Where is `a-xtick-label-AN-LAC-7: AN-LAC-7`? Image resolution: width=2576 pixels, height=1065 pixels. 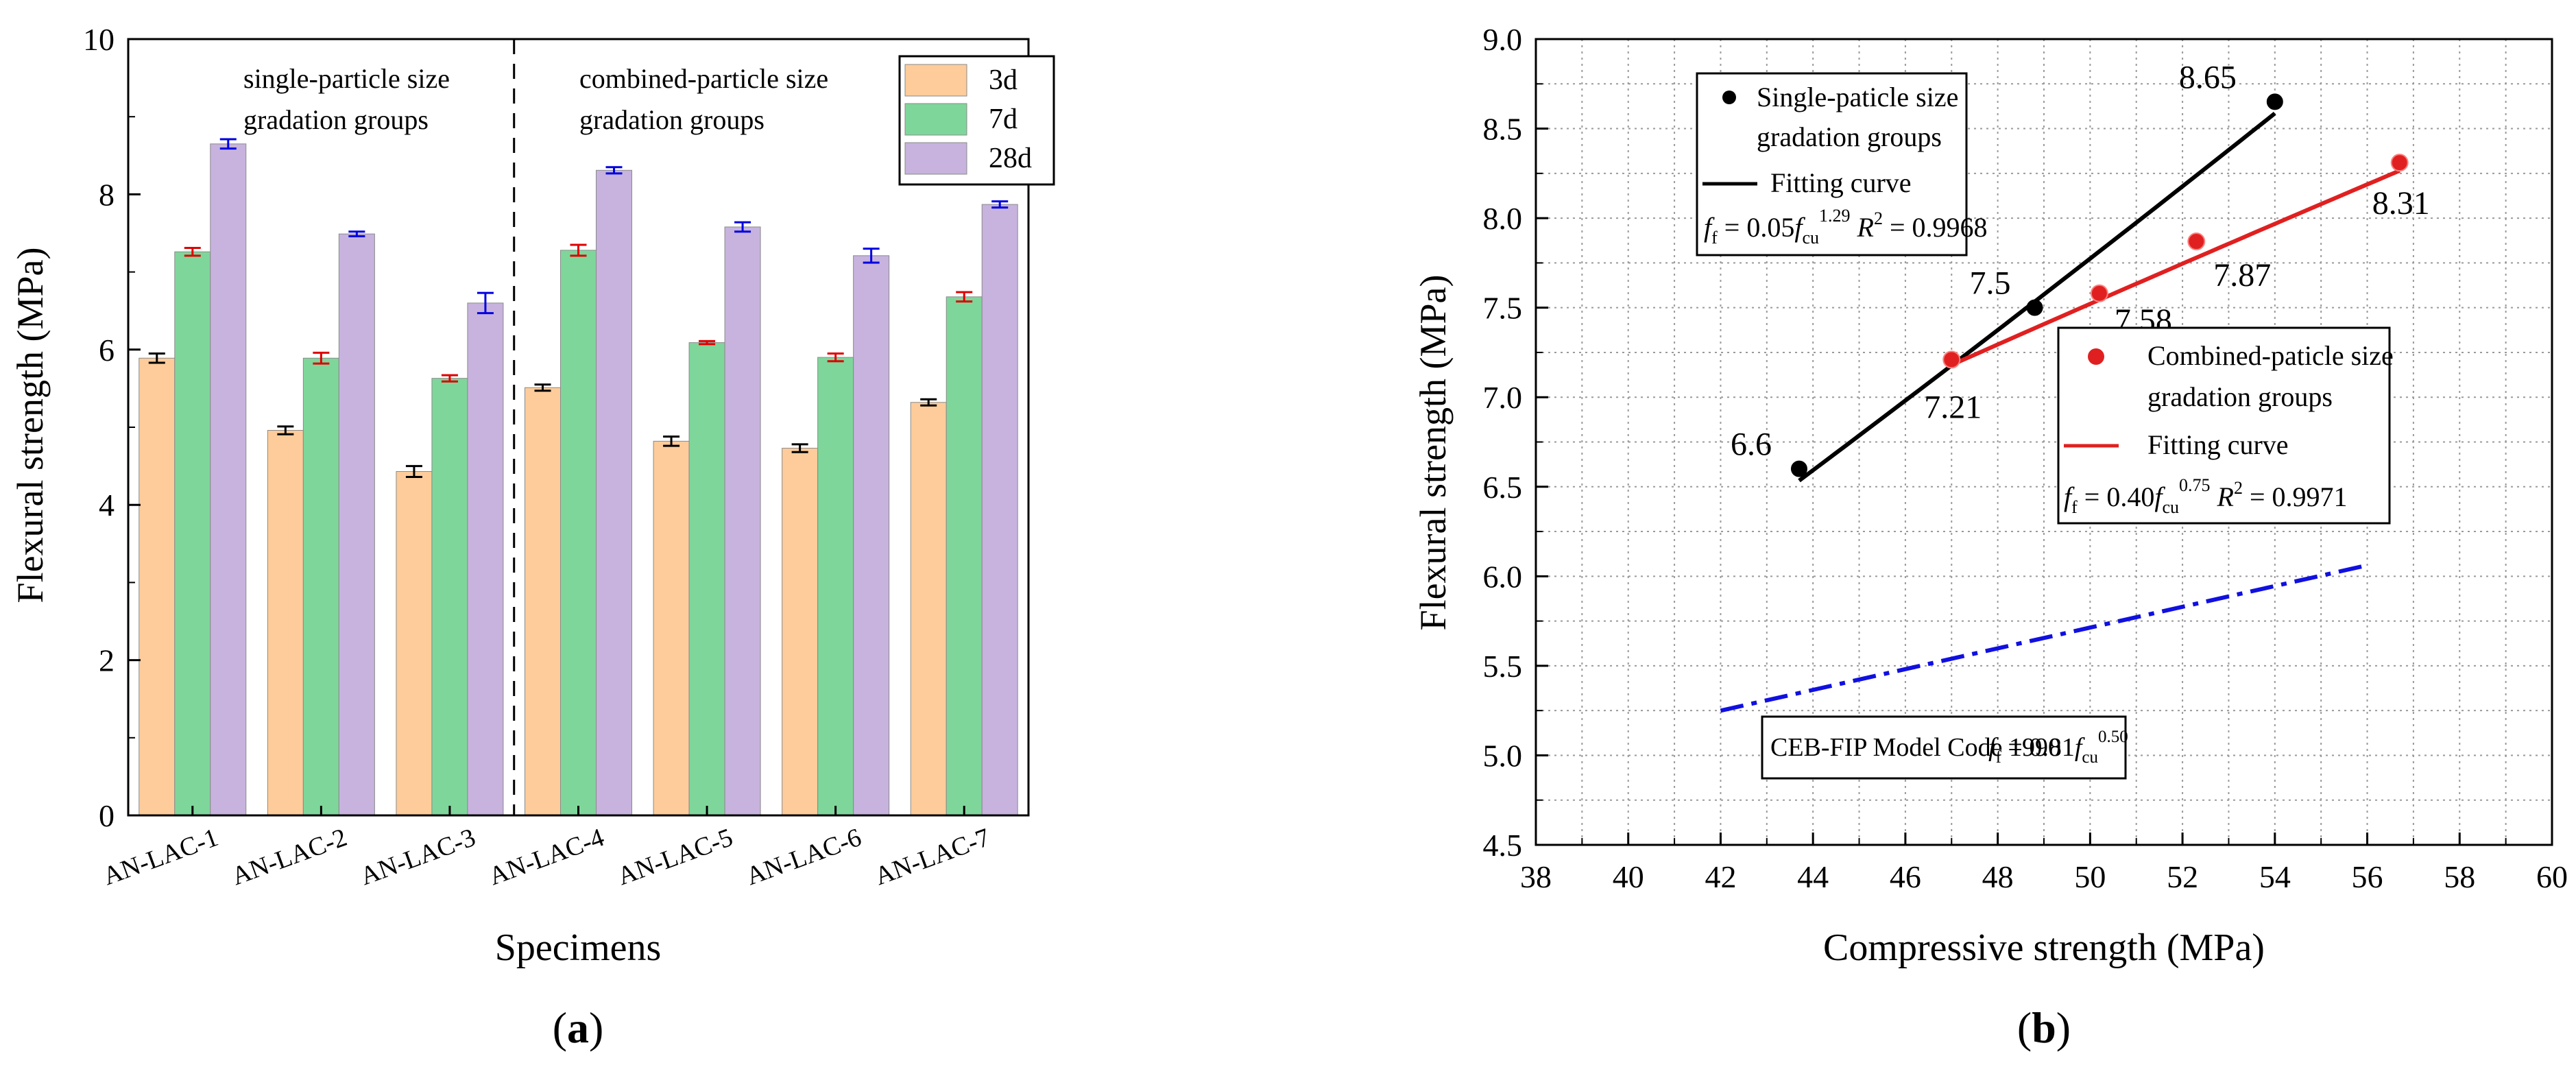 a-xtick-label-AN-LAC-7: AN-LAC-7 is located at coordinates (933, 857).